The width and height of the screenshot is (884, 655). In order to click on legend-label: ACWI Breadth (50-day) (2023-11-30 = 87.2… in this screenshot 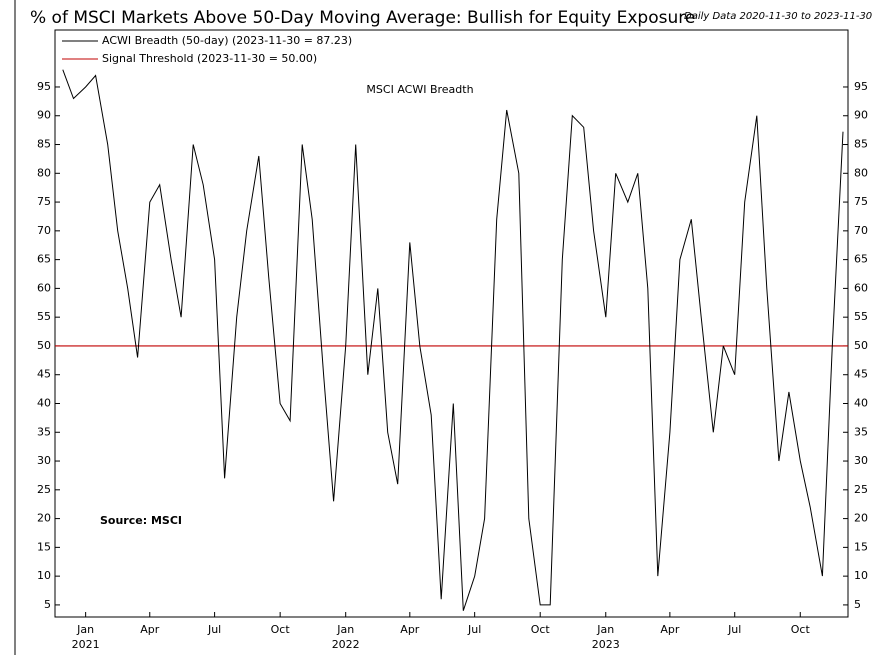, I will do `click(227, 40)`.